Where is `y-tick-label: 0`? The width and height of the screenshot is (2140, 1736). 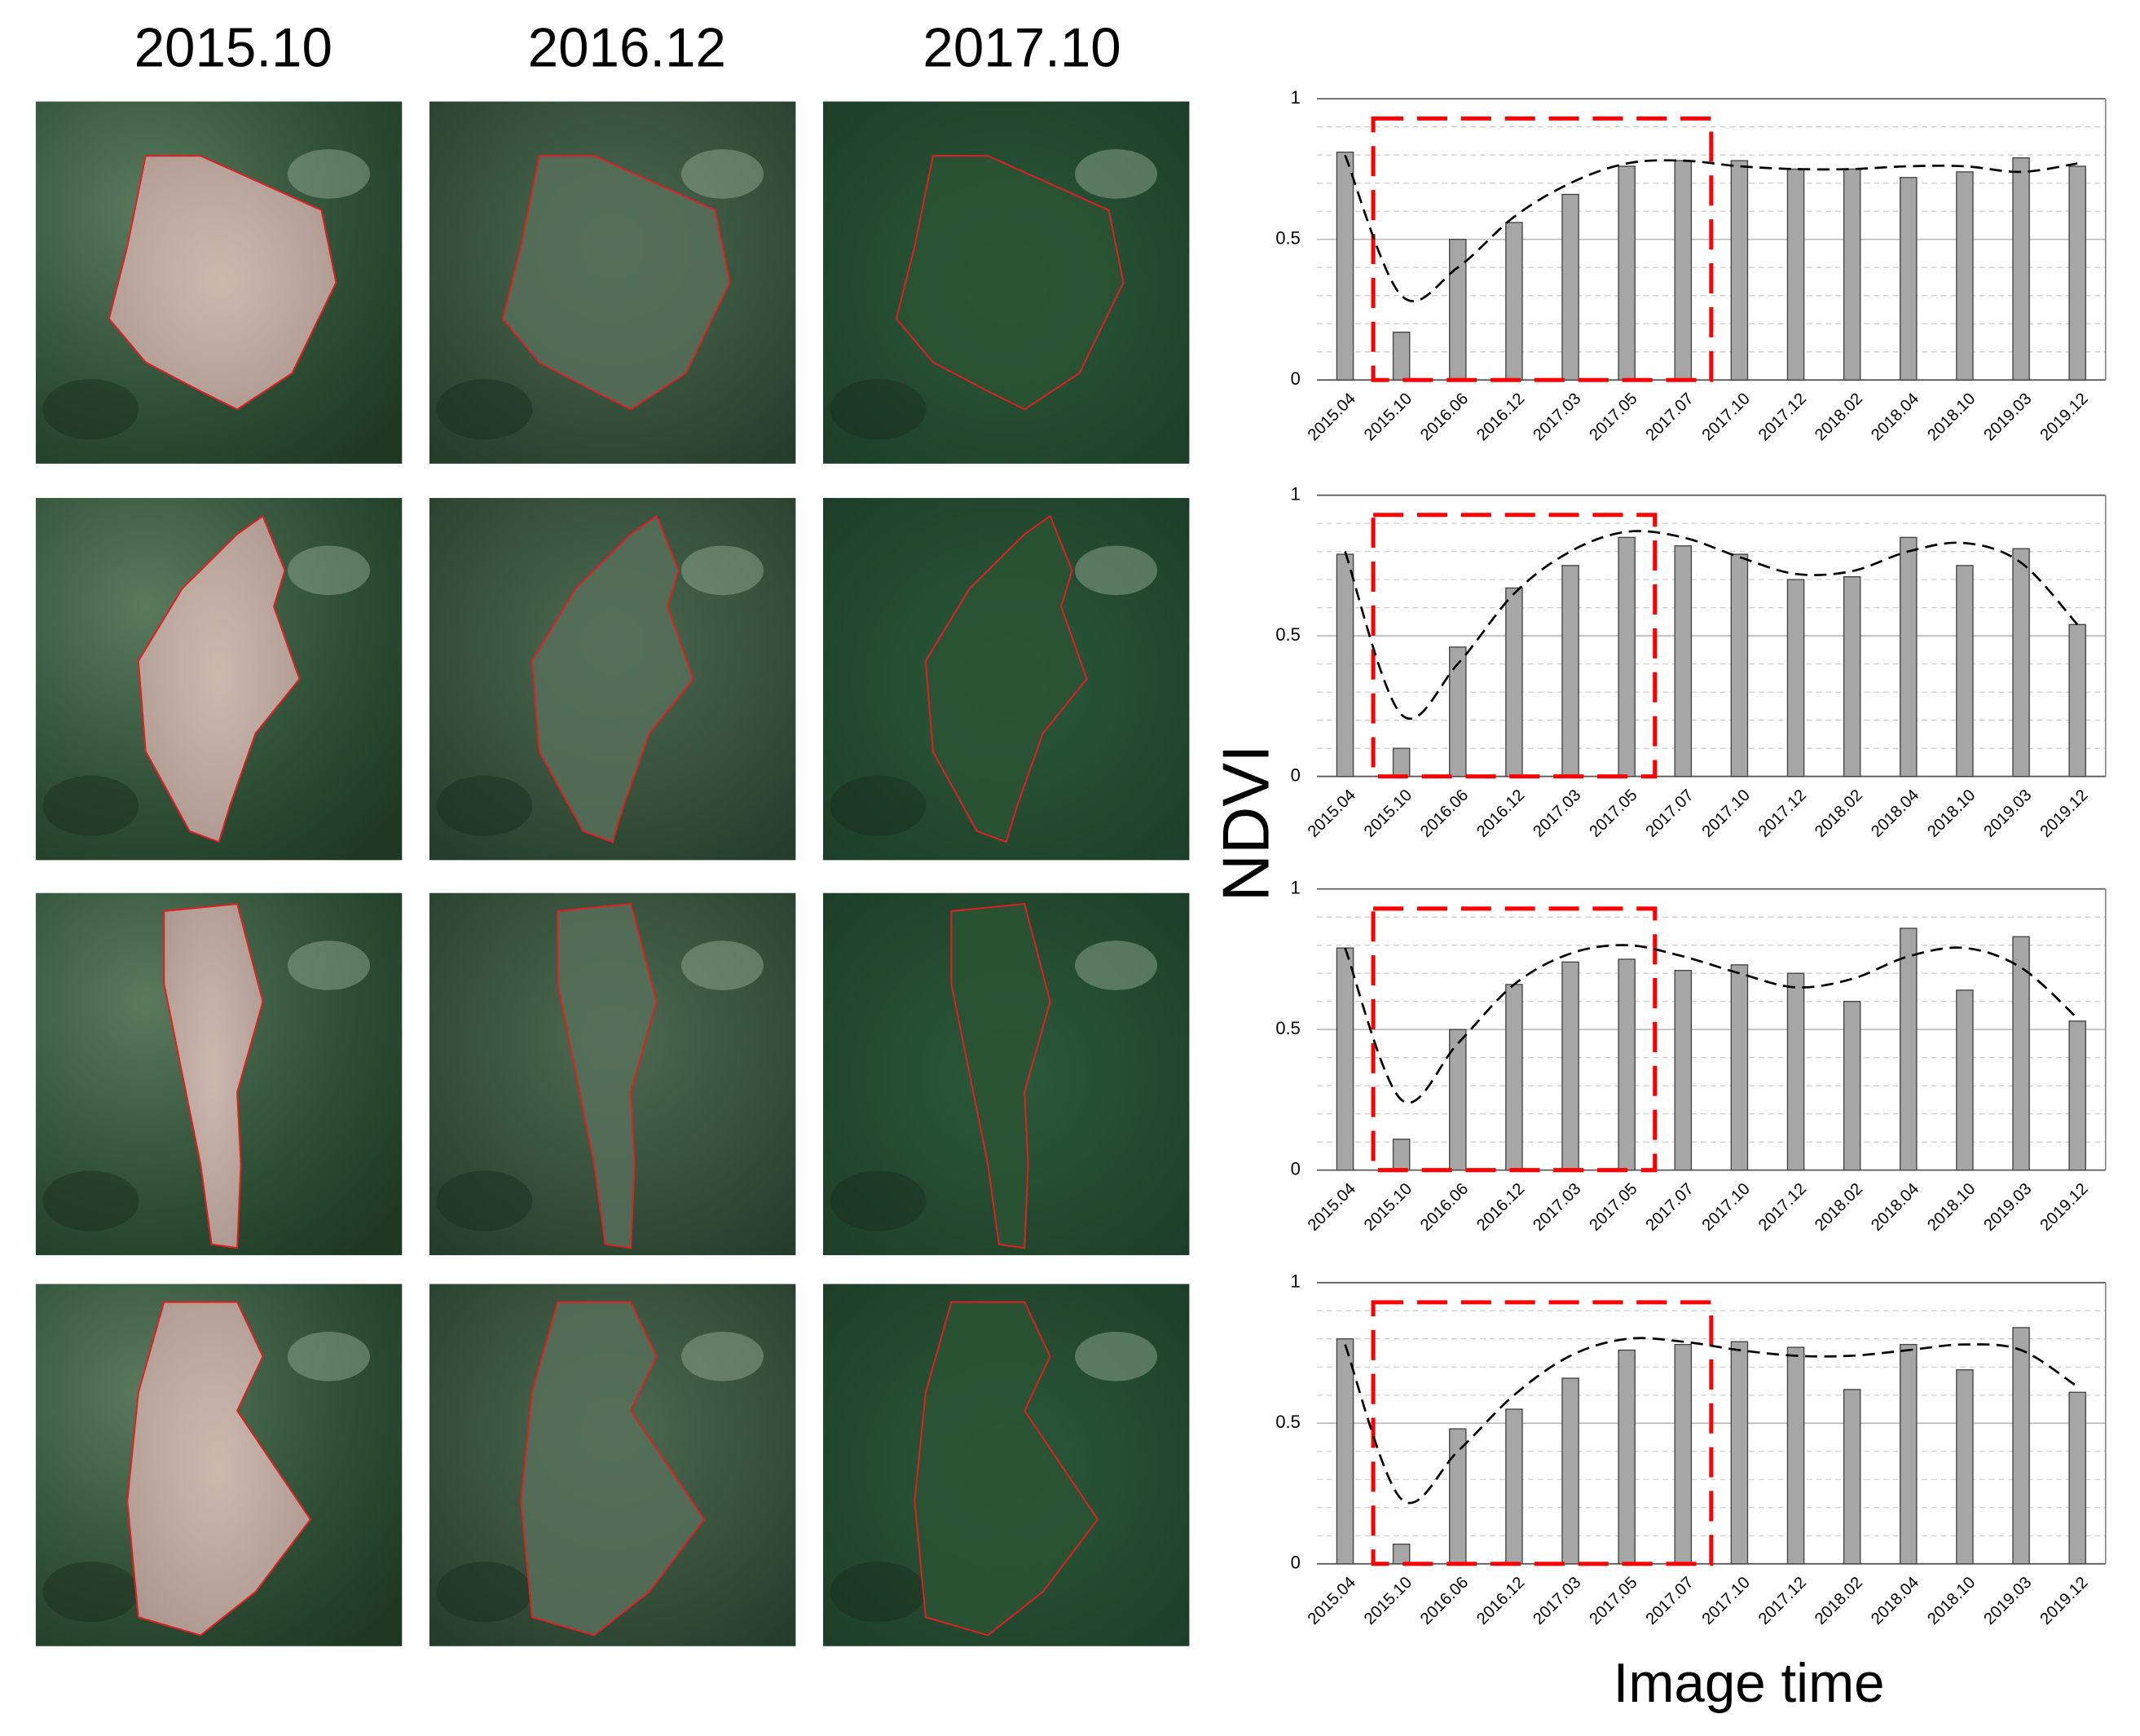 y-tick-label: 0 is located at coordinates (1296, 1168).